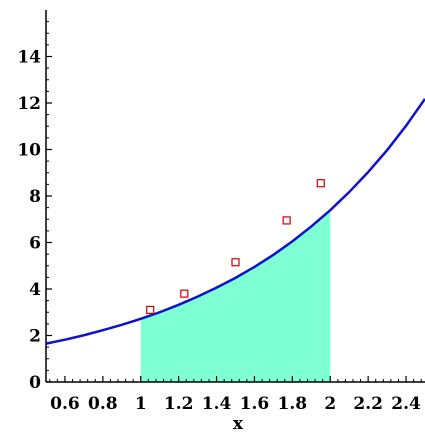 This screenshot has height=432, width=425. I want to click on y-tick-label: 2, so click(35, 337).